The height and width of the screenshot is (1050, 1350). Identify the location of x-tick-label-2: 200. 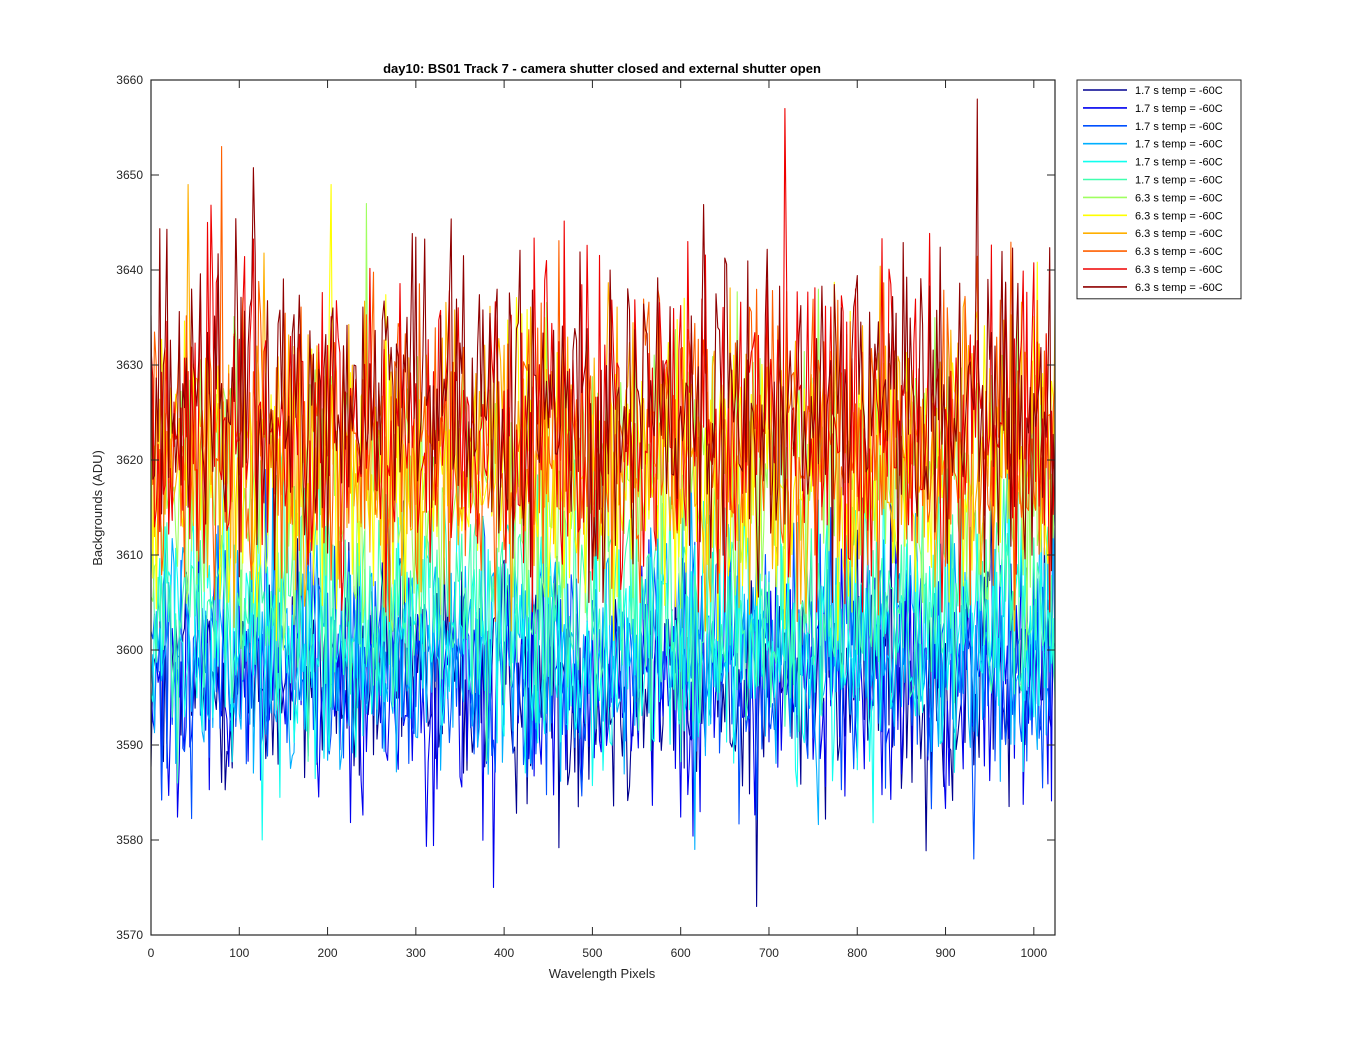
(328, 953).